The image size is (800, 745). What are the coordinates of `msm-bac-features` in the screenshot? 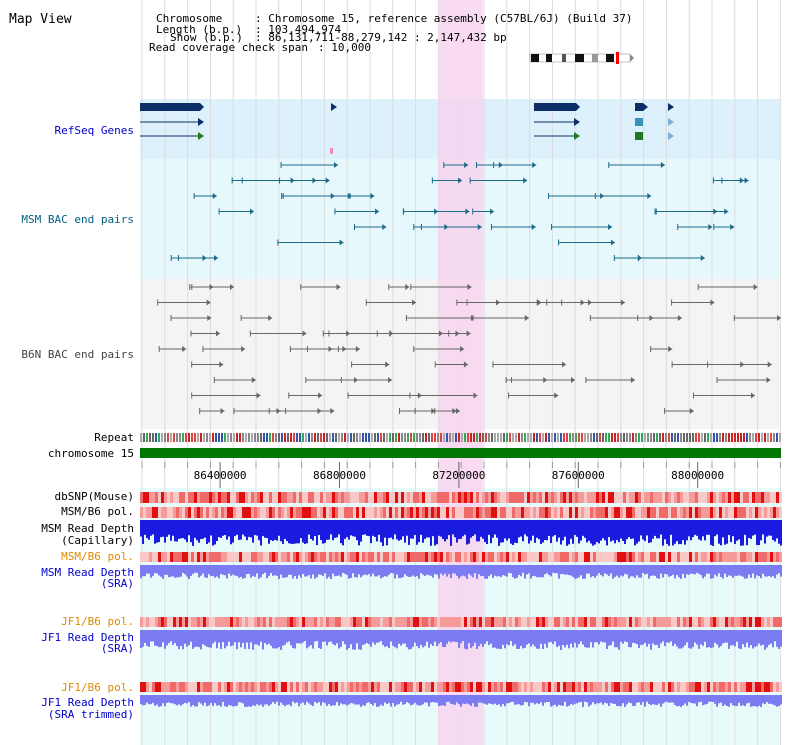 It's located at (459, 211).